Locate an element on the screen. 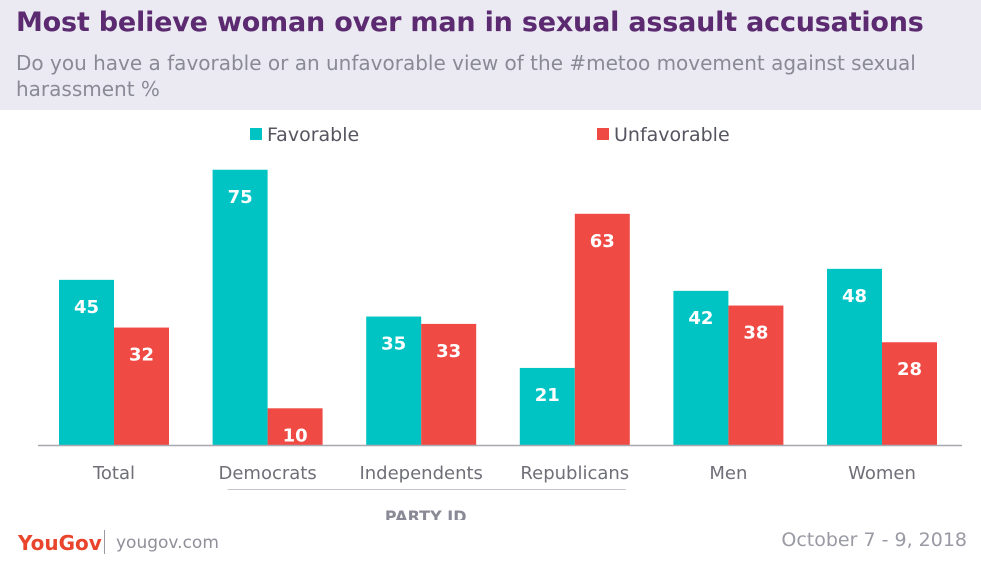 This screenshot has width=981, height=562. yougov-logo: YouGov is located at coordinates (60, 543).